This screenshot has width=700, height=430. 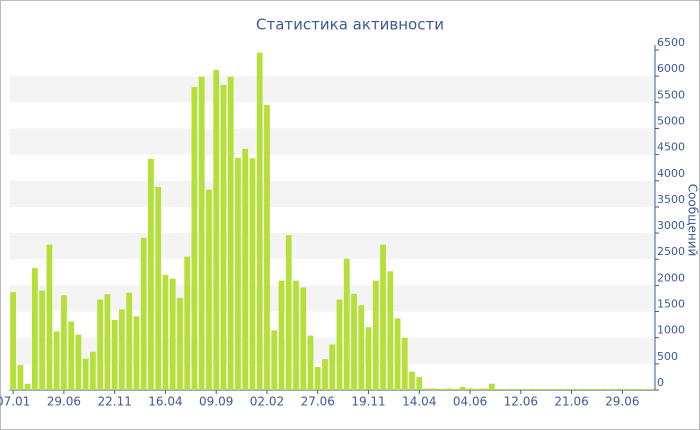 I want to click on y-tick-label: 5000, so click(x=671, y=120).